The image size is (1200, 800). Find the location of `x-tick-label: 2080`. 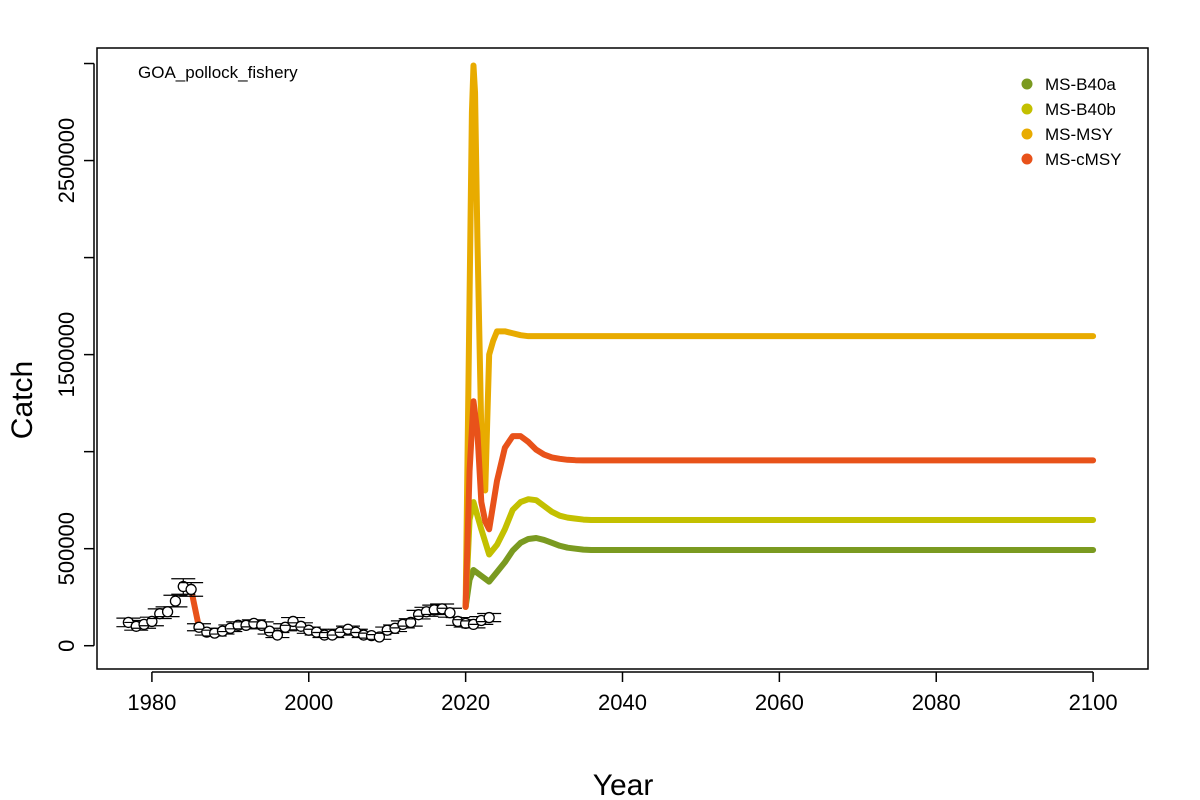

x-tick-label: 2080 is located at coordinates (936, 702).